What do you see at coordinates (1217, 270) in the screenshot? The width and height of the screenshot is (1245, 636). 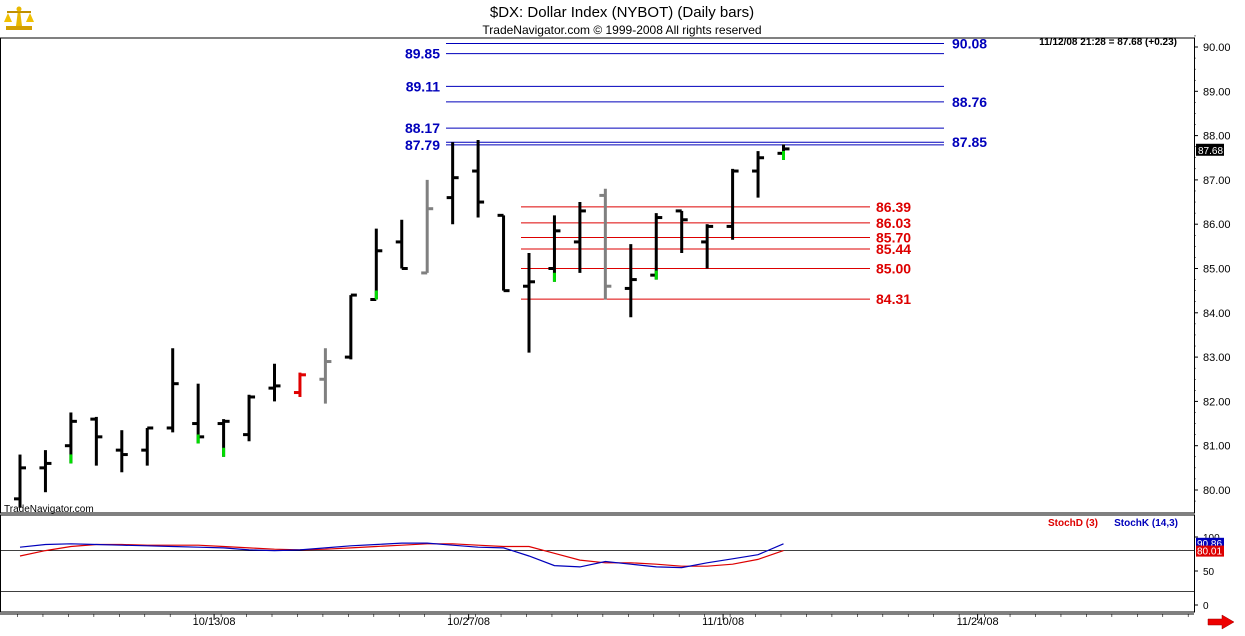 I see `price-tick-label: 85.00` at bounding box center [1217, 270].